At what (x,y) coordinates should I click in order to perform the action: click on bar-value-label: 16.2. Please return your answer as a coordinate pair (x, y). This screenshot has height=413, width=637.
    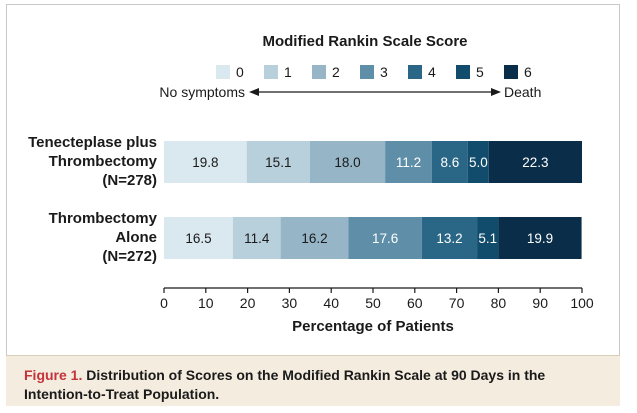
    Looking at the image, I should click on (314, 238).